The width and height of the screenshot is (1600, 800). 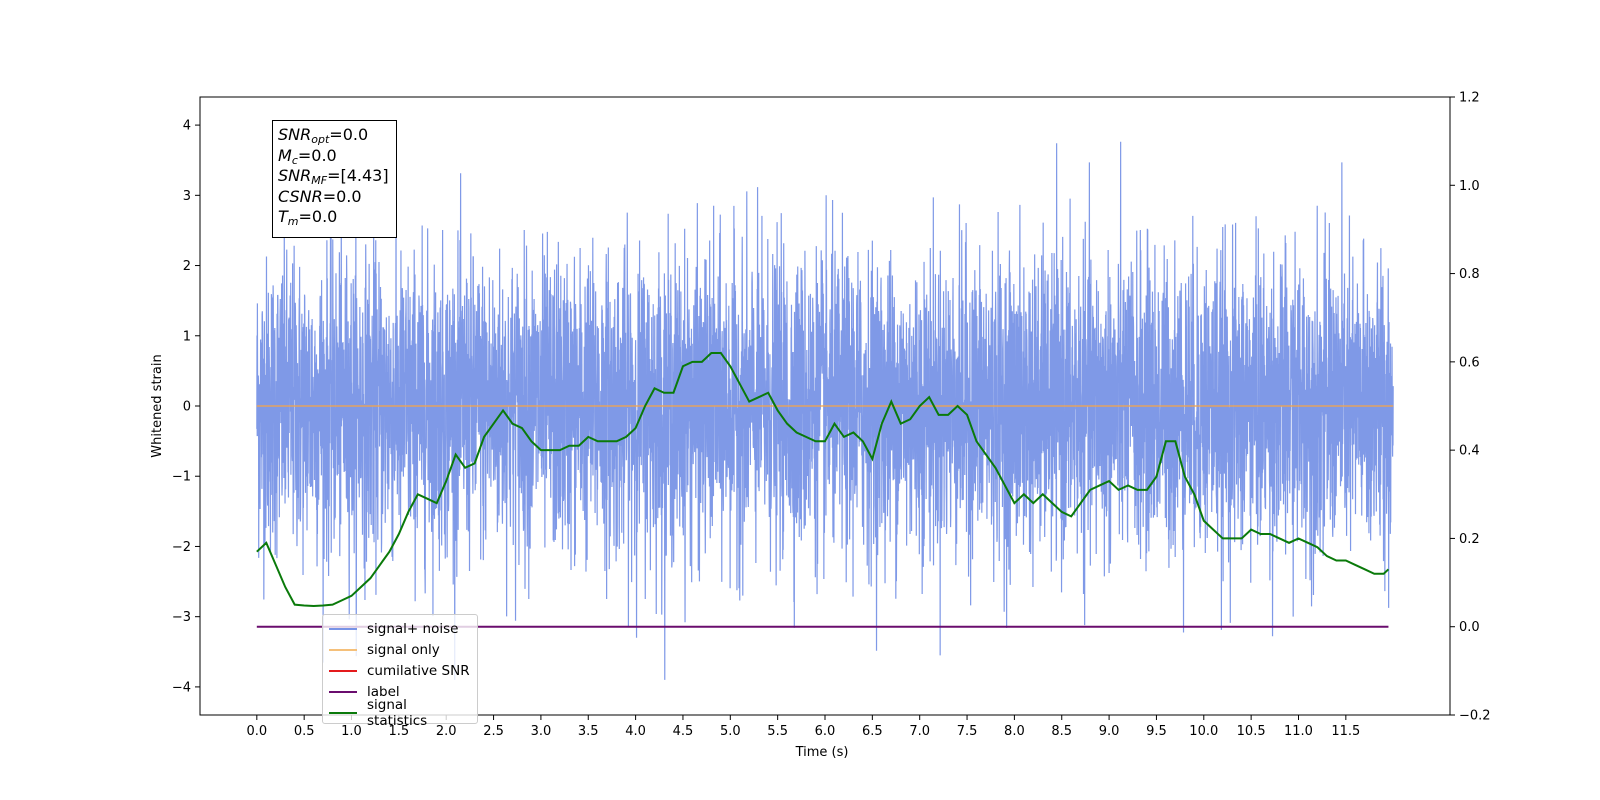 What do you see at coordinates (1469, 186) in the screenshot?
I see `y-right-tick-label-1: 1.0` at bounding box center [1469, 186].